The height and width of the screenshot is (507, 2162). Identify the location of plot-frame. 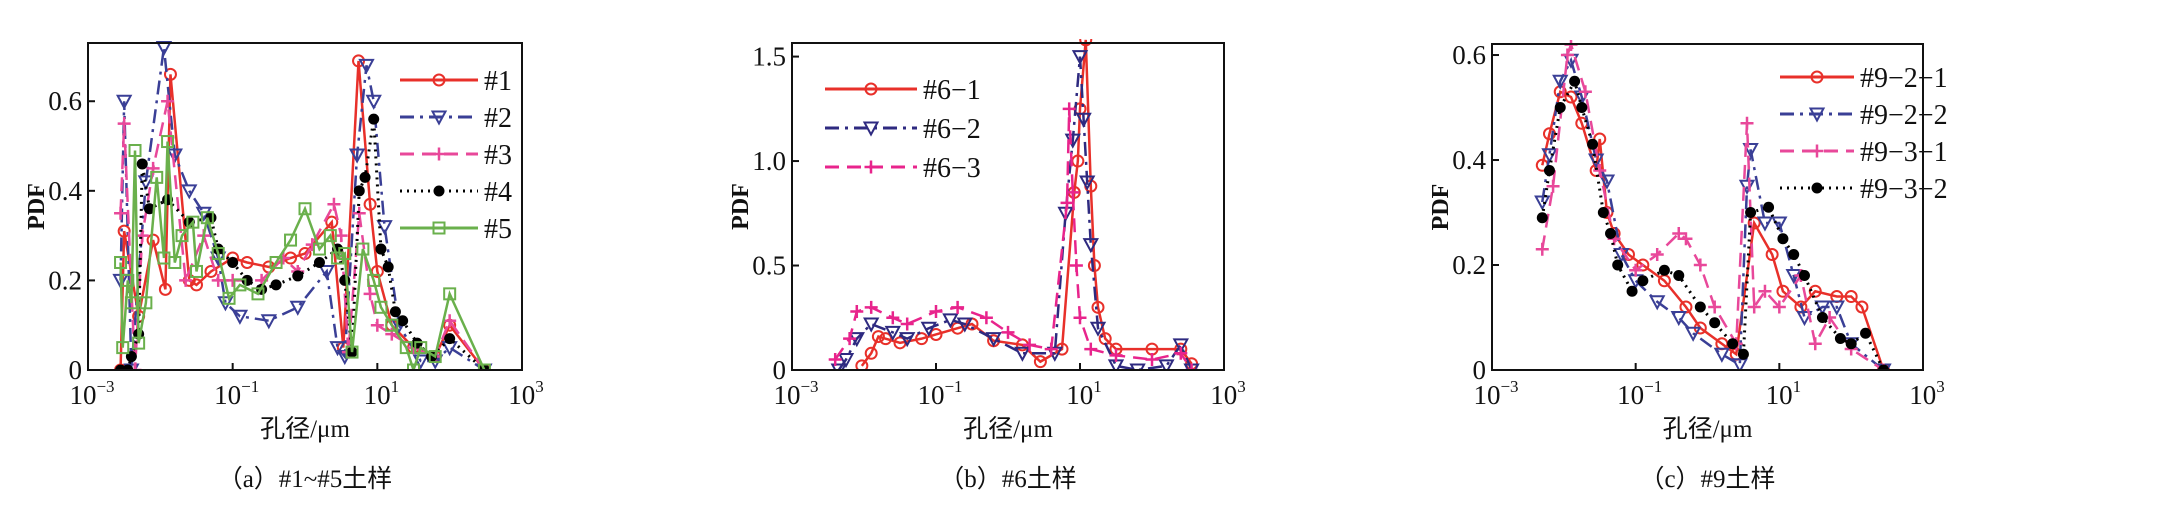
(1008, 206).